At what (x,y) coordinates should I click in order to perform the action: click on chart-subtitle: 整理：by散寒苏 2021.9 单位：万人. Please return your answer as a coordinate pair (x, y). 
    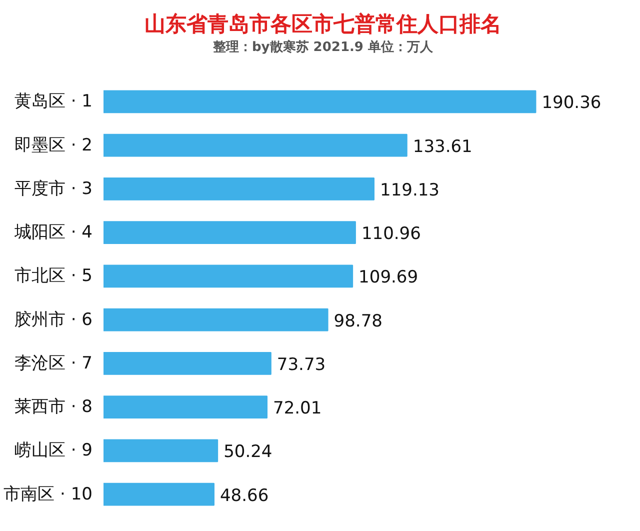
    Looking at the image, I should click on (323, 48).